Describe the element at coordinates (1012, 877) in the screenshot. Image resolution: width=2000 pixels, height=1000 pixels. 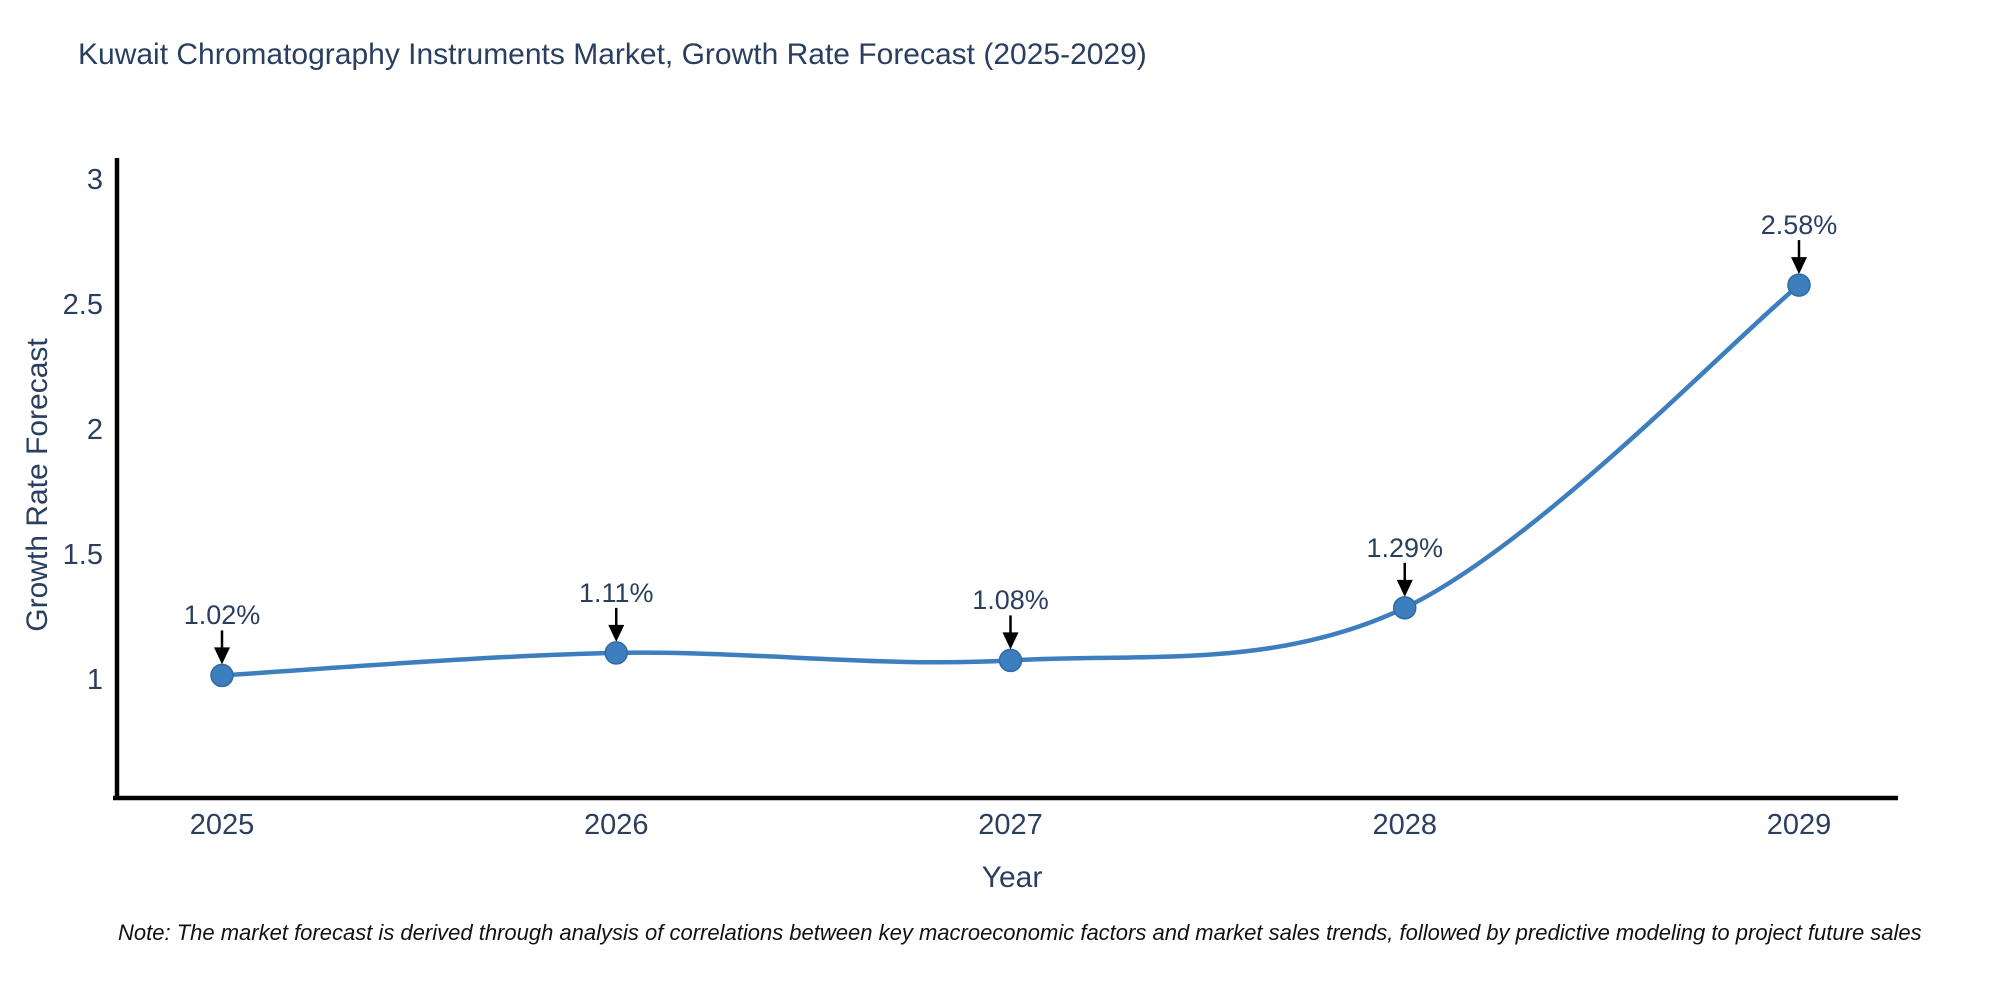
I see `x-axis-label: Year` at that location.